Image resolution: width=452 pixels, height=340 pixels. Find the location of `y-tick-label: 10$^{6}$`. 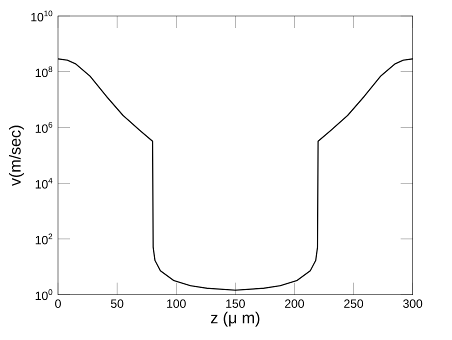

y-tick-label: 10$^{6}$ is located at coordinates (44, 127).